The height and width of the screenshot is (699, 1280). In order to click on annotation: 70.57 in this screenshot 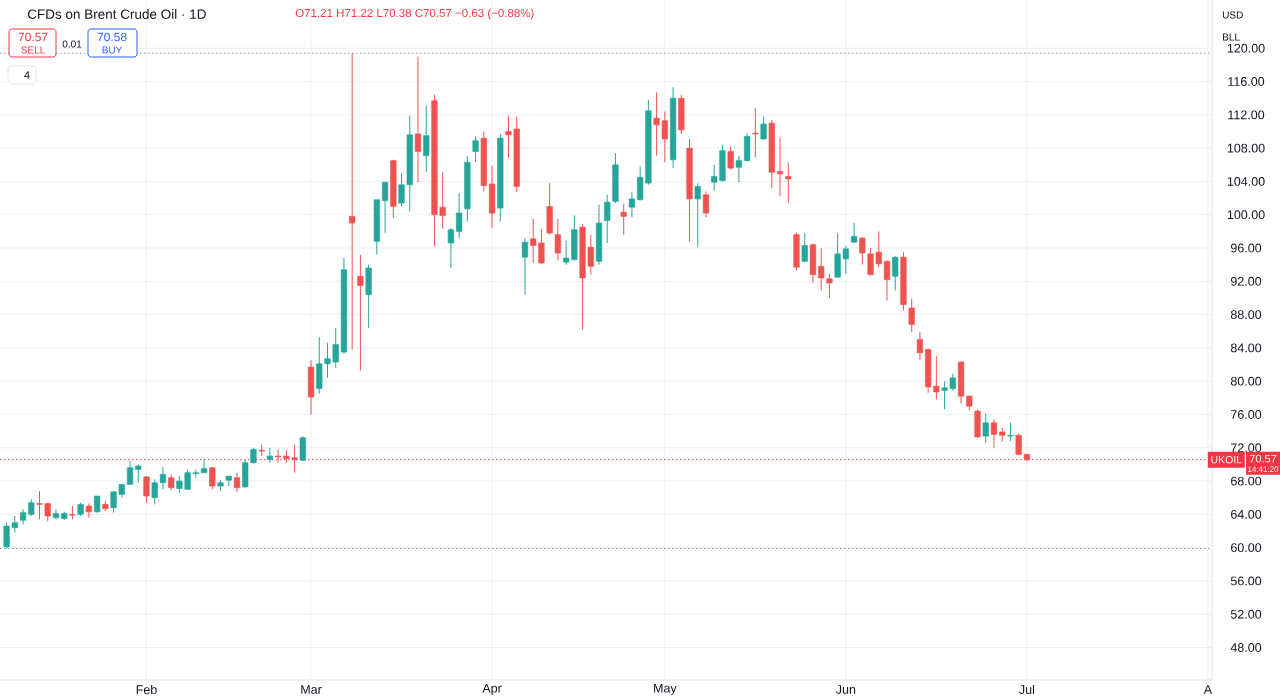, I will do `click(33, 37)`.